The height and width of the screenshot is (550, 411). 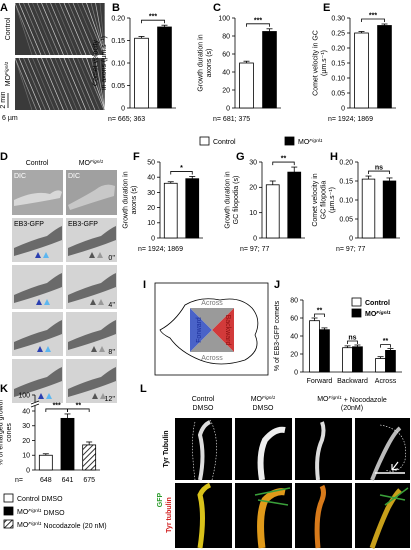 What do you see at coordinates (181, 168) in the screenshot?
I see `significance-label: *` at bounding box center [181, 168].